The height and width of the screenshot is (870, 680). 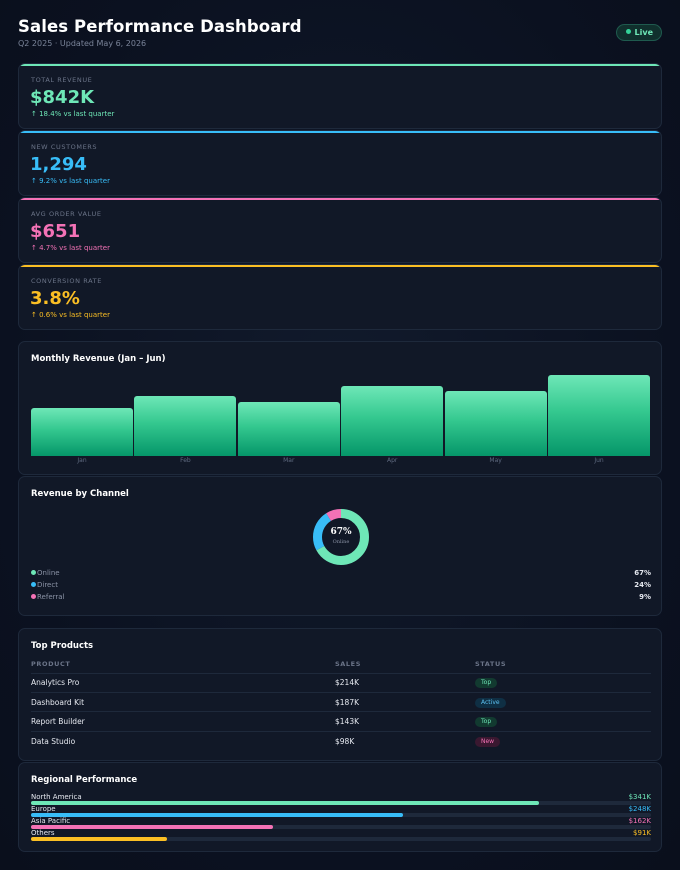 I want to click on donut-slice-referral, so click(x=341, y=537).